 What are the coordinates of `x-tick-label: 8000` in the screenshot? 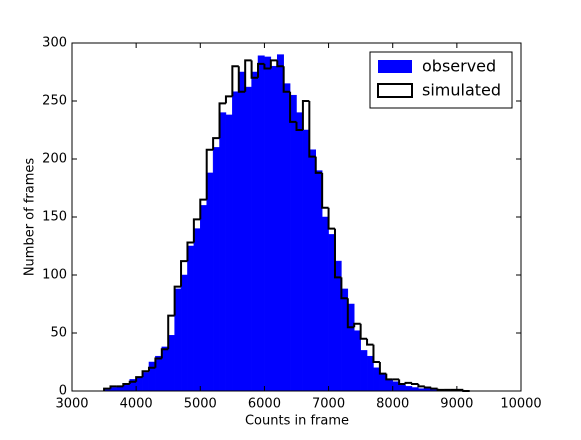 It's located at (392, 404).